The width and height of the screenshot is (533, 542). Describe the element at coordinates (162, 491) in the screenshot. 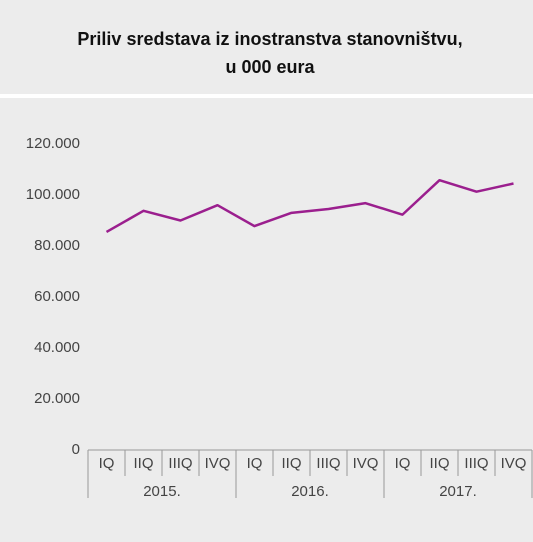

I see `group-label: 2015.` at that location.